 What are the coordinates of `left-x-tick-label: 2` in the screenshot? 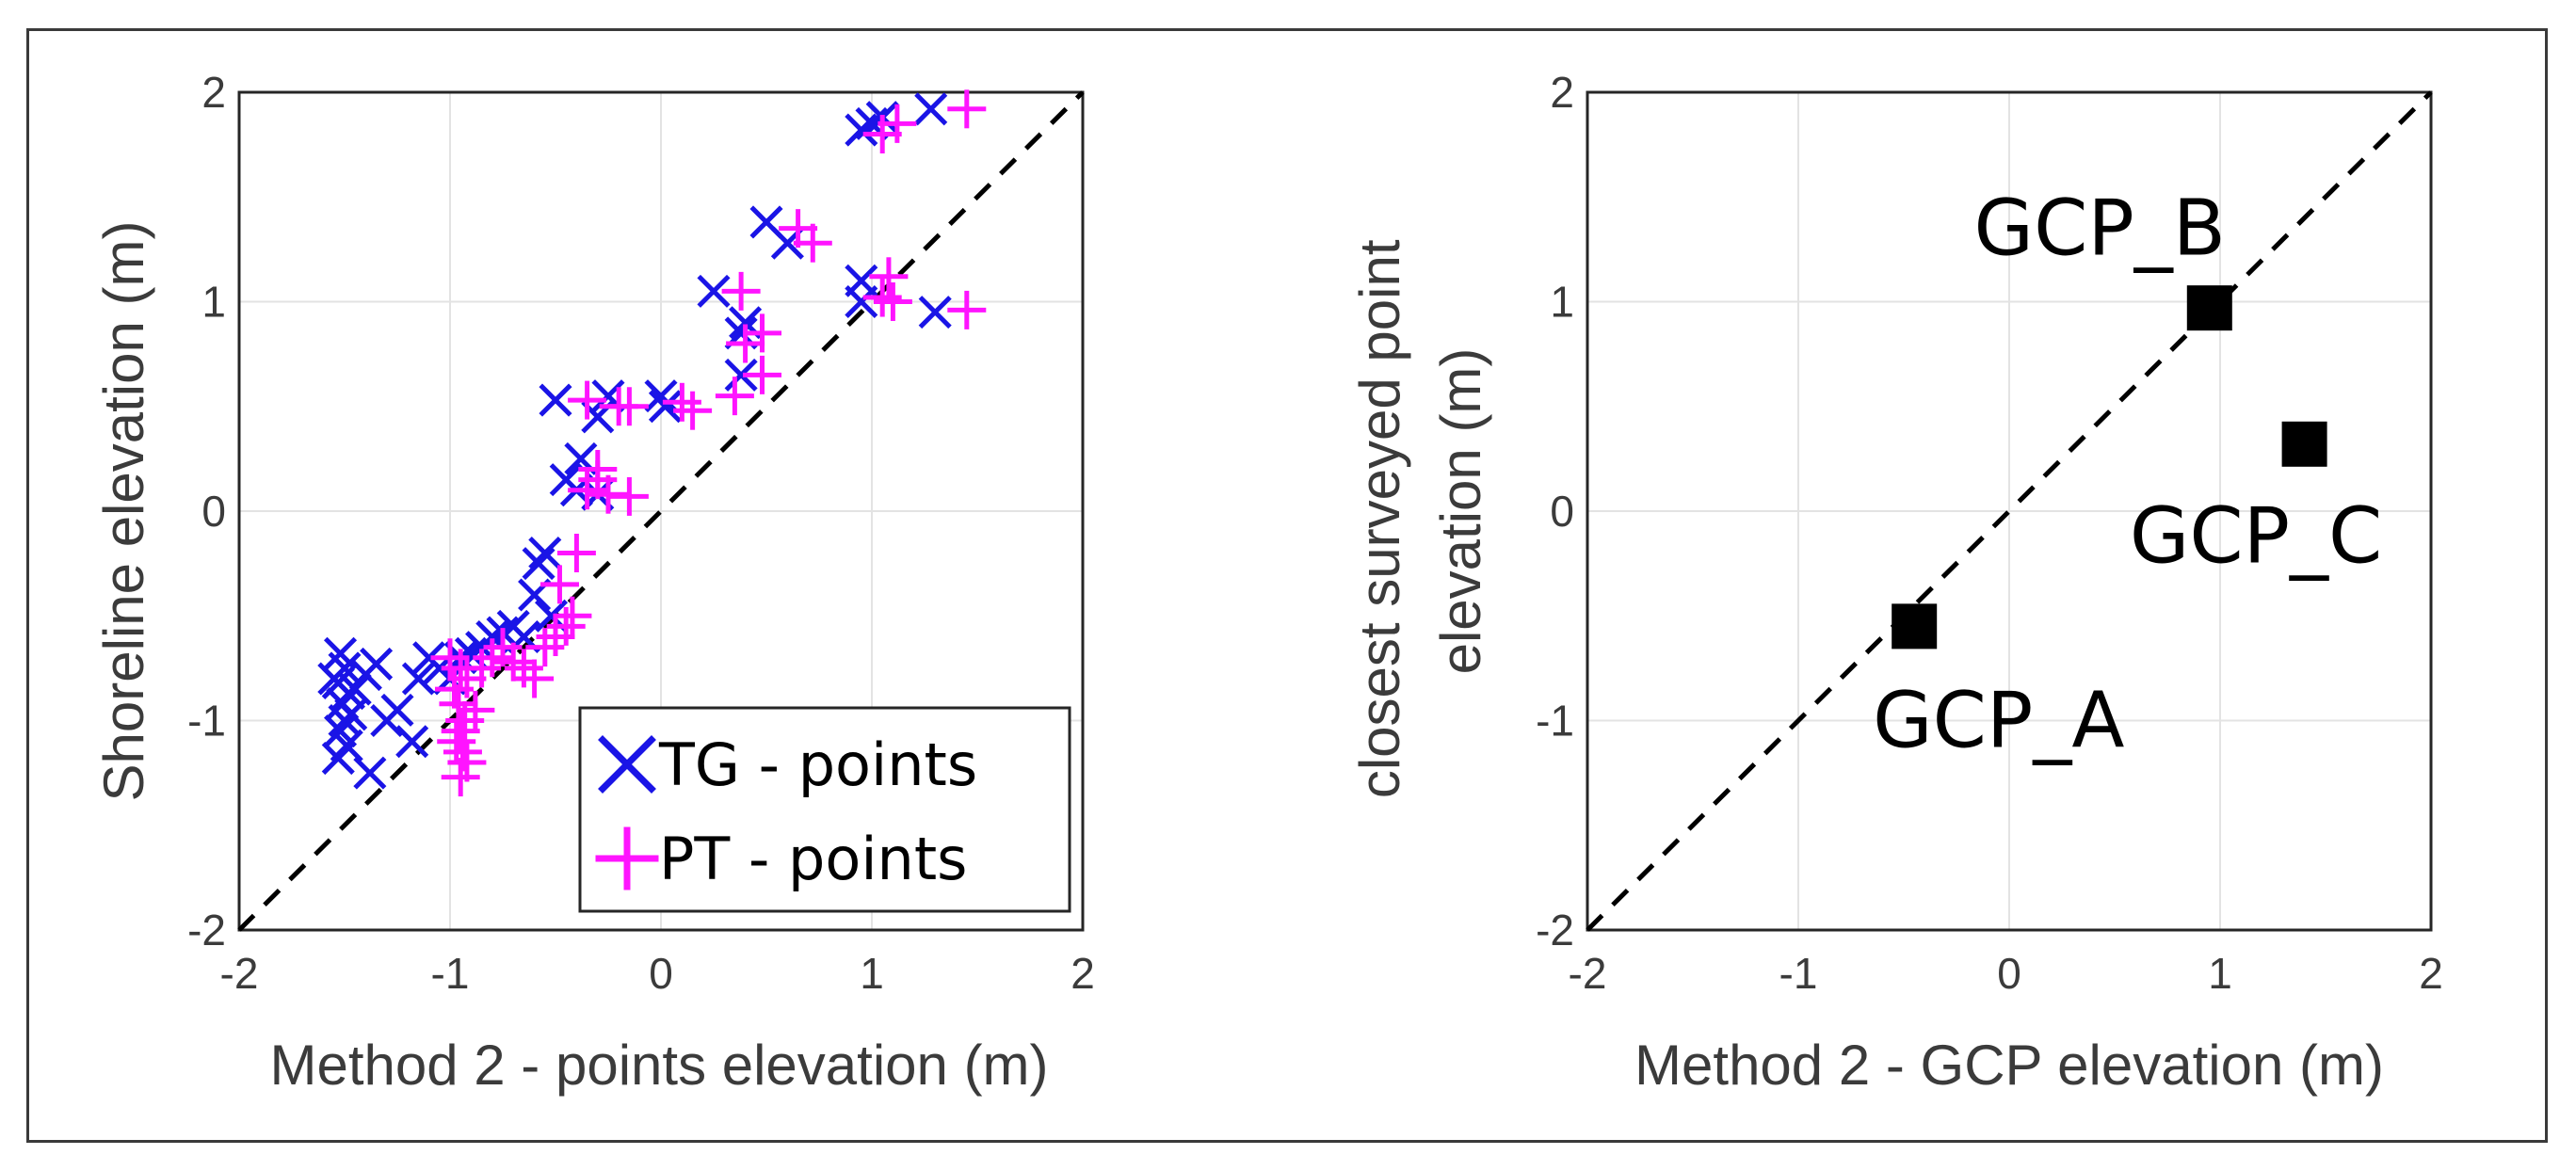 It's located at (1083, 973).